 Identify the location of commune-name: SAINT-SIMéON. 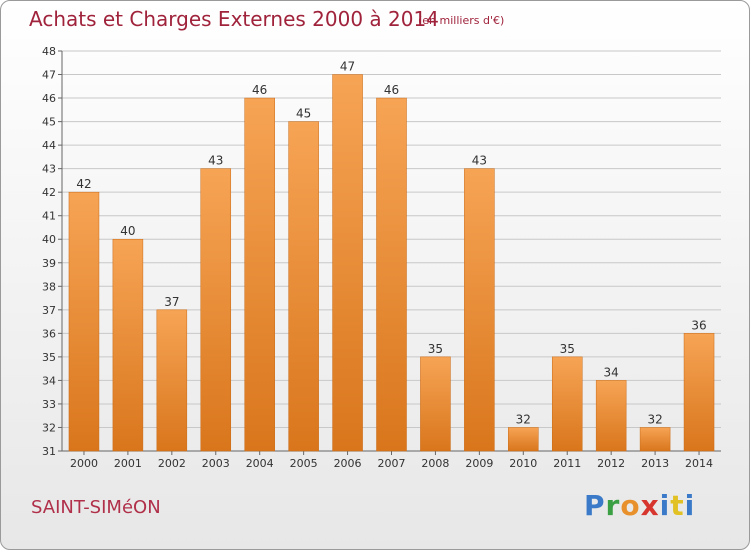
(96, 507).